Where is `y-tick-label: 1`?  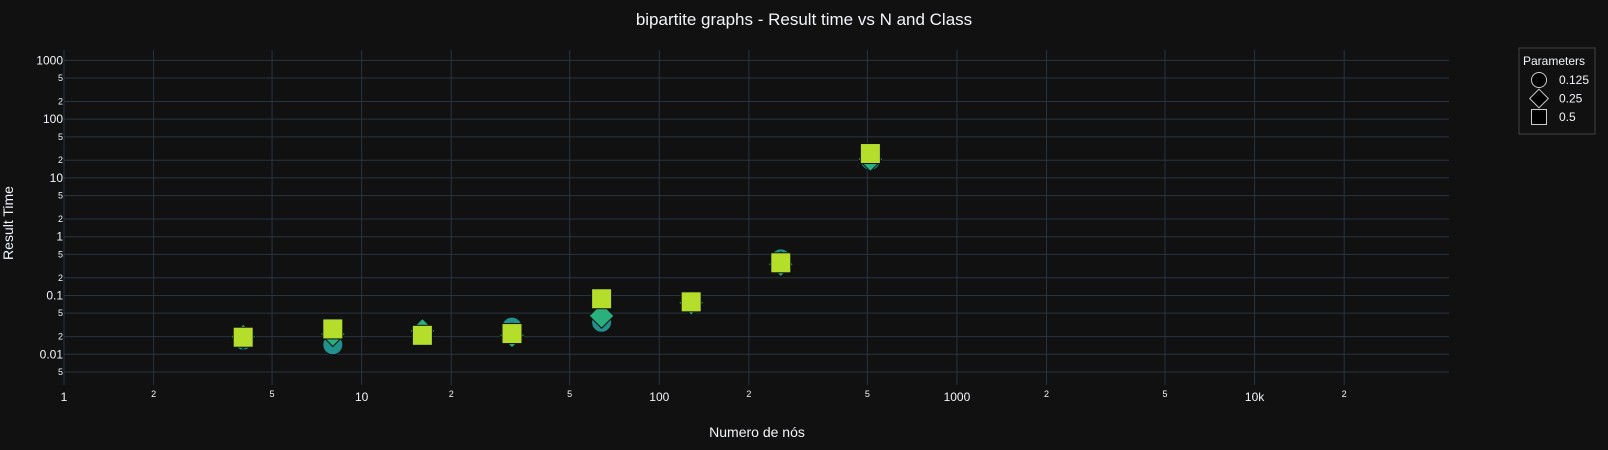 y-tick-label: 1 is located at coordinates (59, 237).